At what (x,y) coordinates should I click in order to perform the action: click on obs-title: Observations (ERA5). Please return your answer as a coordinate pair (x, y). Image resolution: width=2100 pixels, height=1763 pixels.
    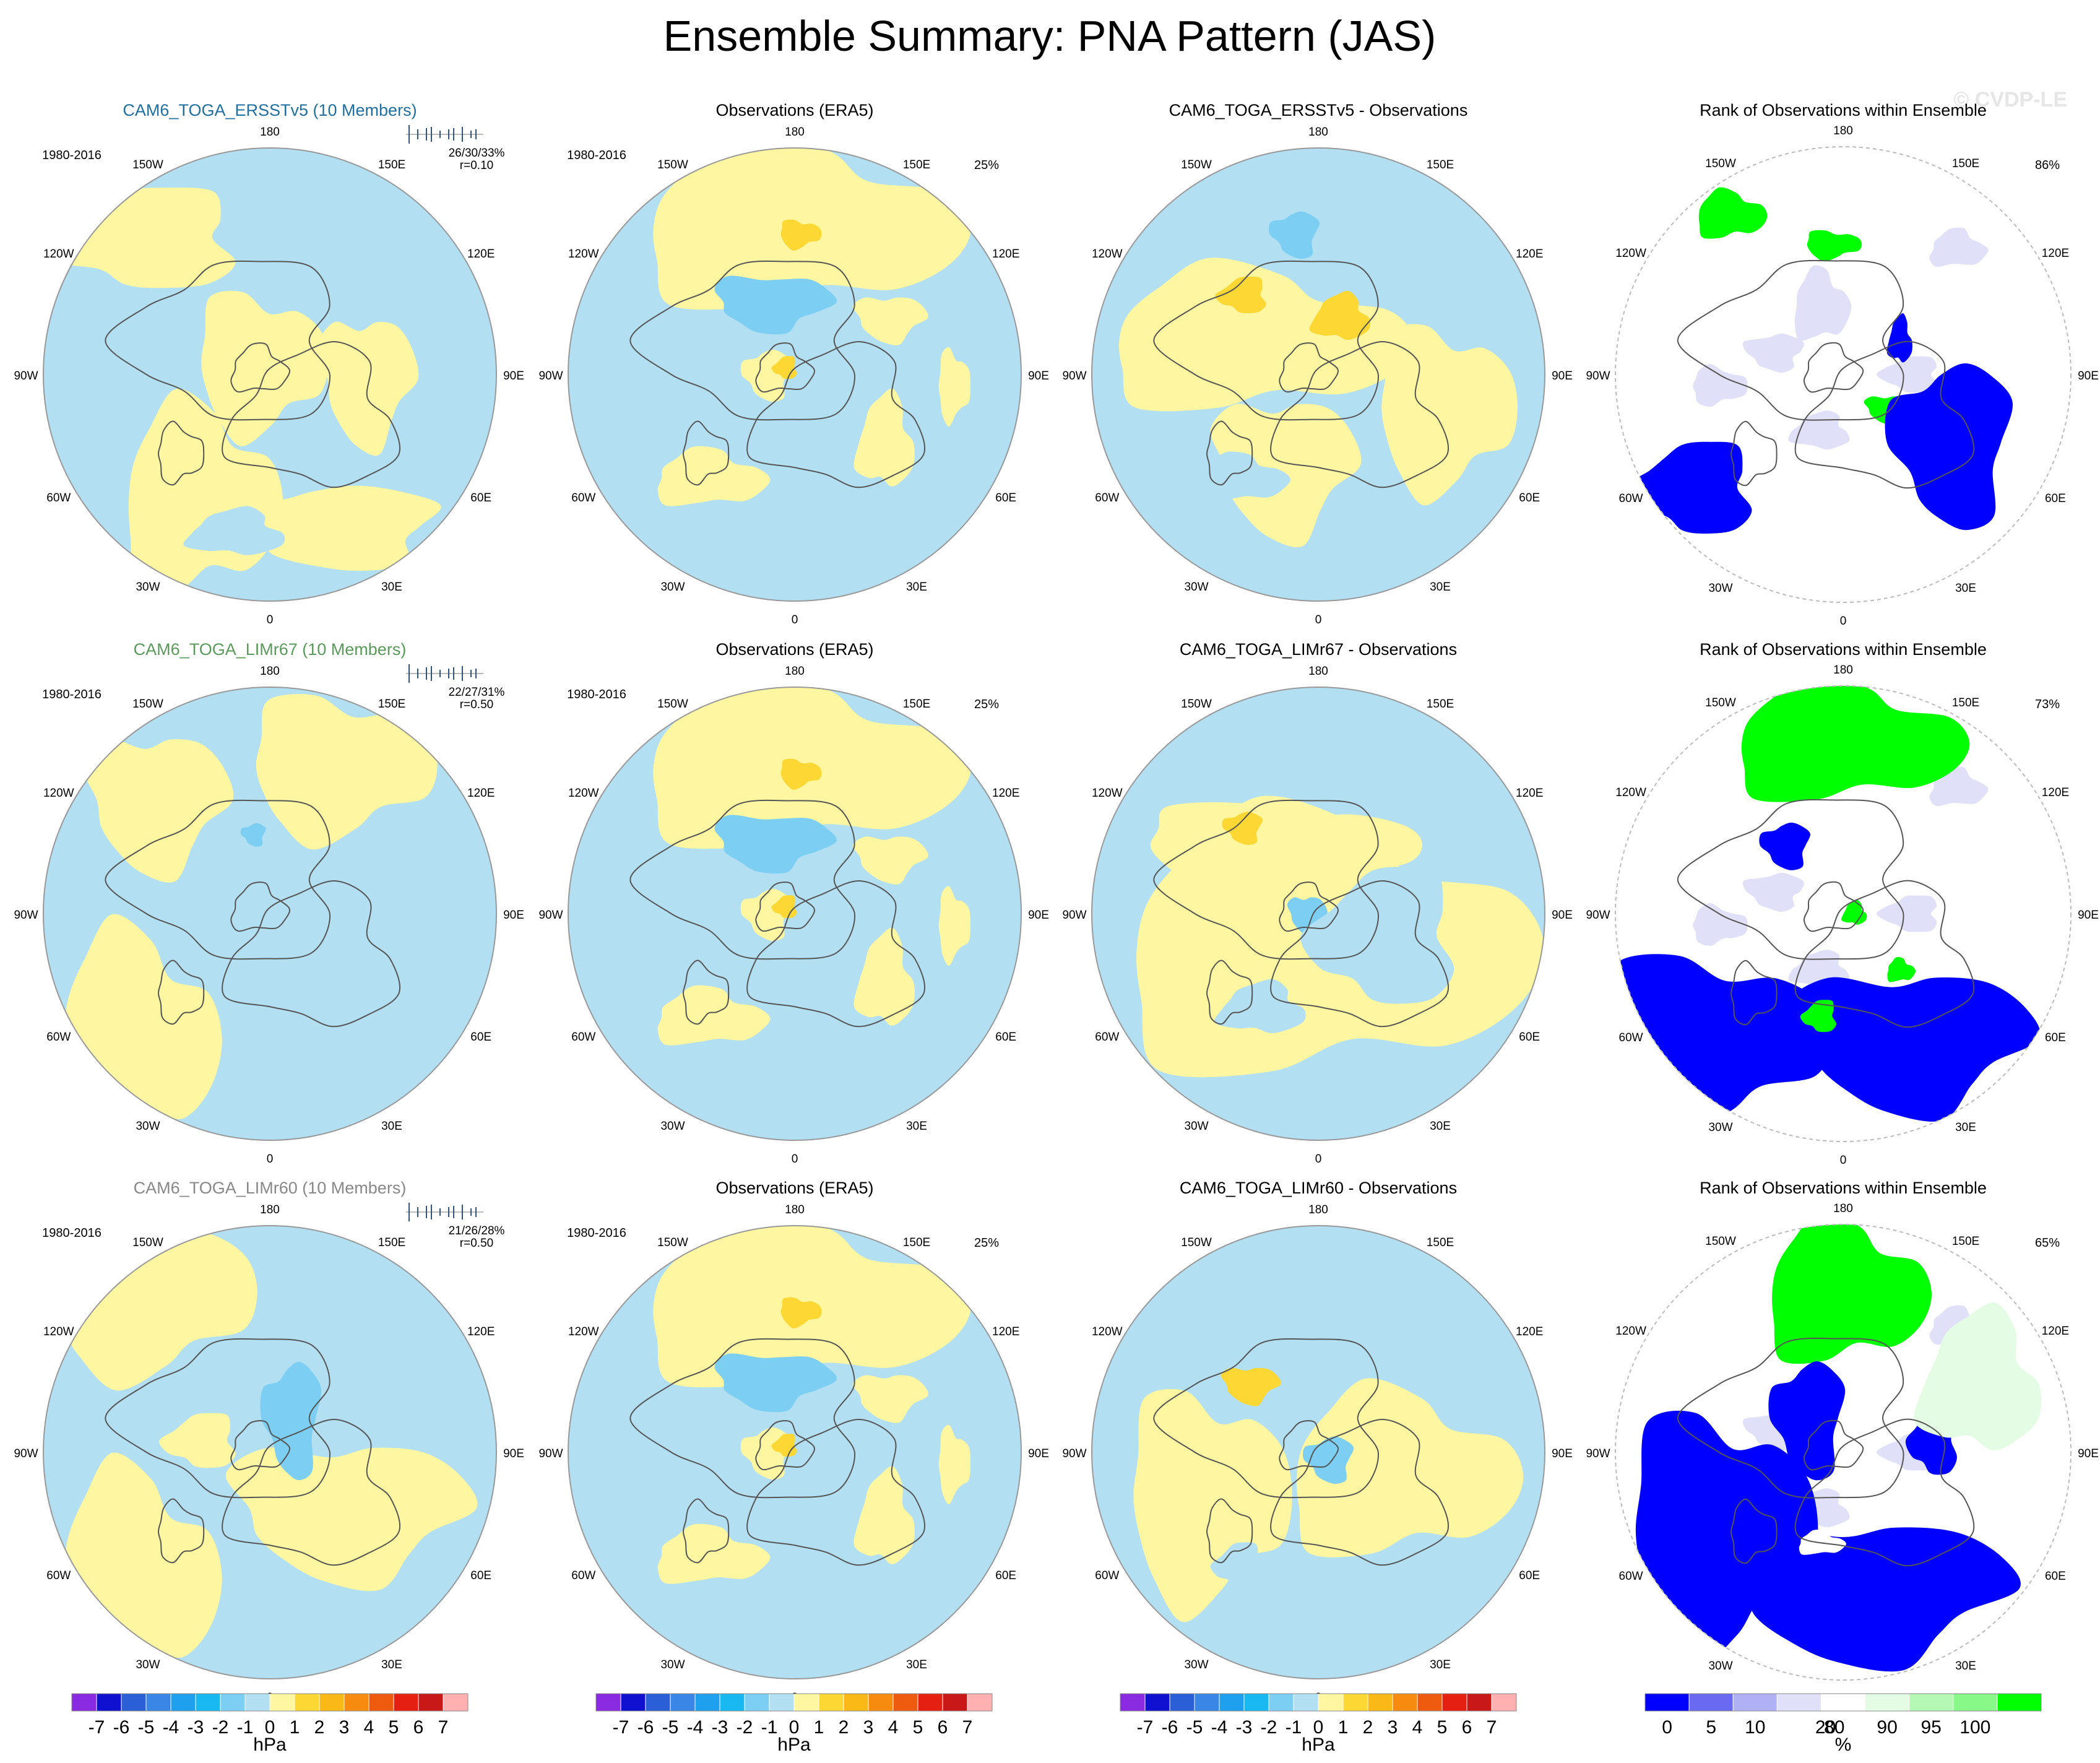
    Looking at the image, I should click on (794, 649).